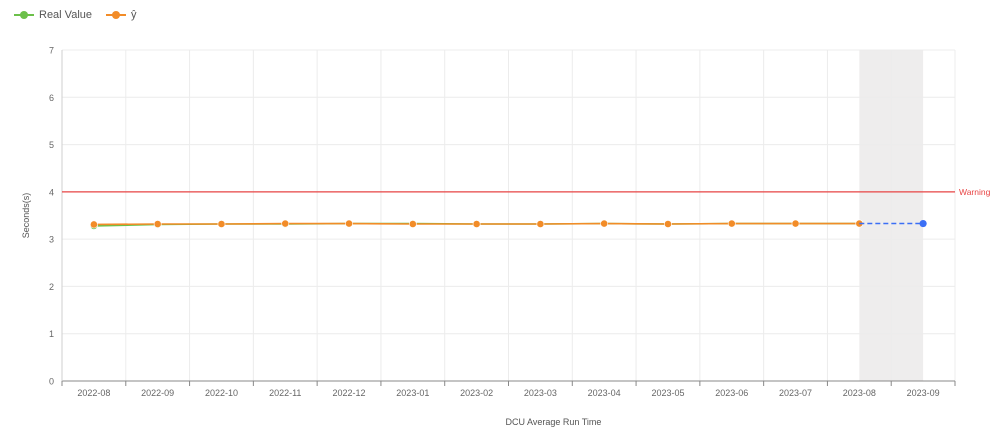 Image resolution: width=1005 pixels, height=439 pixels. What do you see at coordinates (51, 192) in the screenshot?
I see `y-tick-label: 4` at bounding box center [51, 192].